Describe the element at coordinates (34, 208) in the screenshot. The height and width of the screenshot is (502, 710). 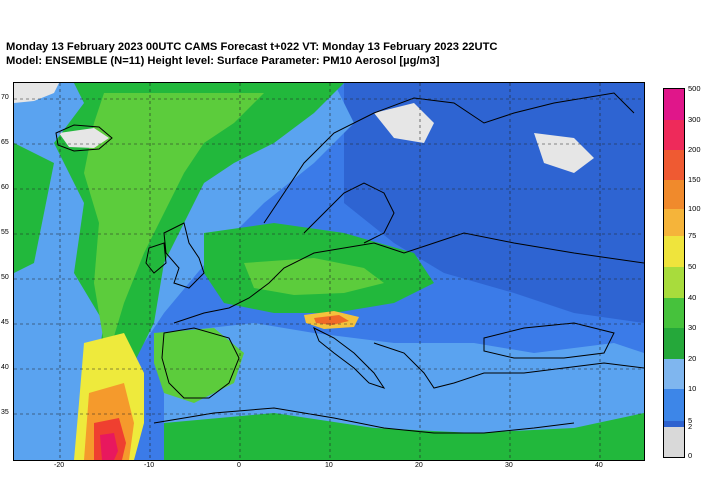
I see `field-green-west-edge` at that location.